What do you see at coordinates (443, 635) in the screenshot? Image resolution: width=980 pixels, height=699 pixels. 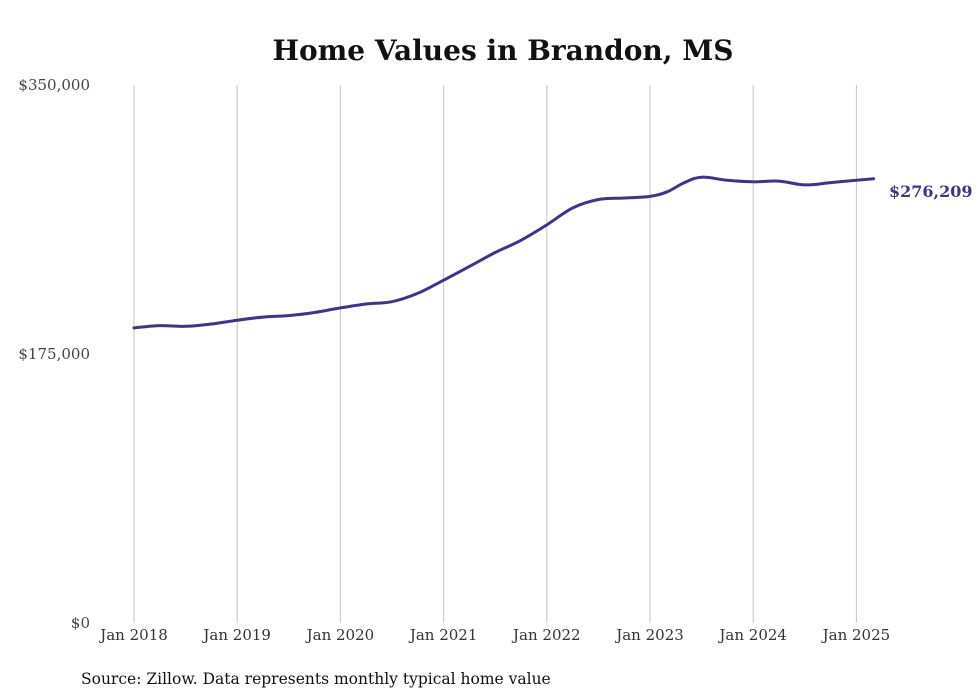 I see `x-tick-label: Jan 2021` at bounding box center [443, 635].